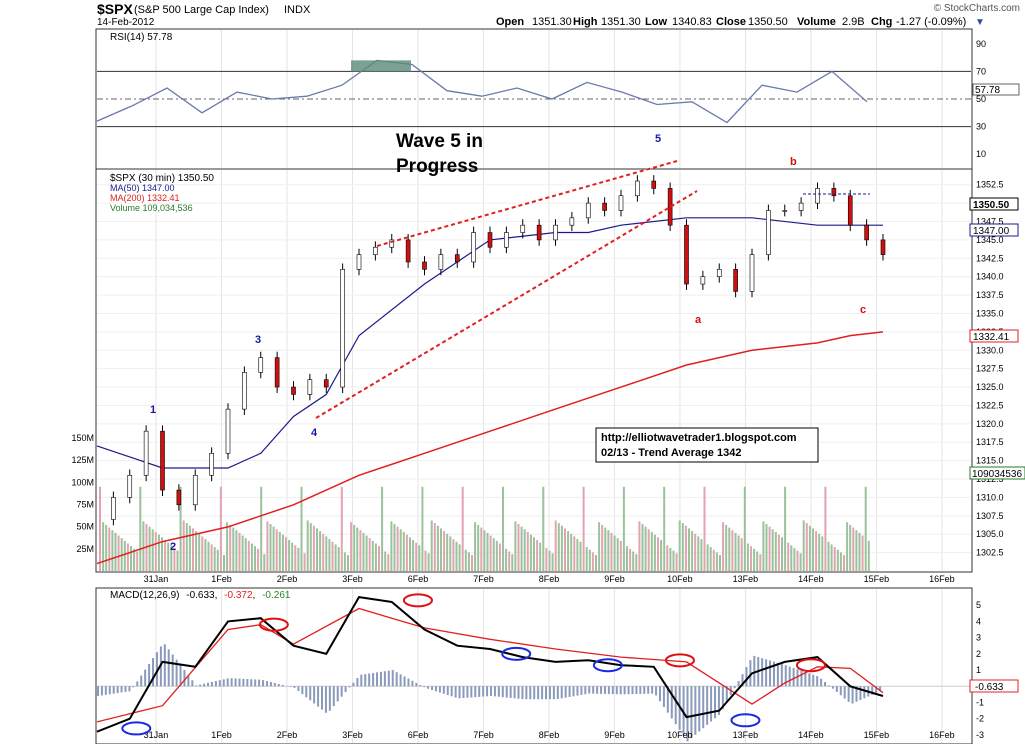 The width and height of the screenshot is (1025, 749). What do you see at coordinates (82, 482) in the screenshot?
I see `volume-tick-label: 100M` at bounding box center [82, 482].